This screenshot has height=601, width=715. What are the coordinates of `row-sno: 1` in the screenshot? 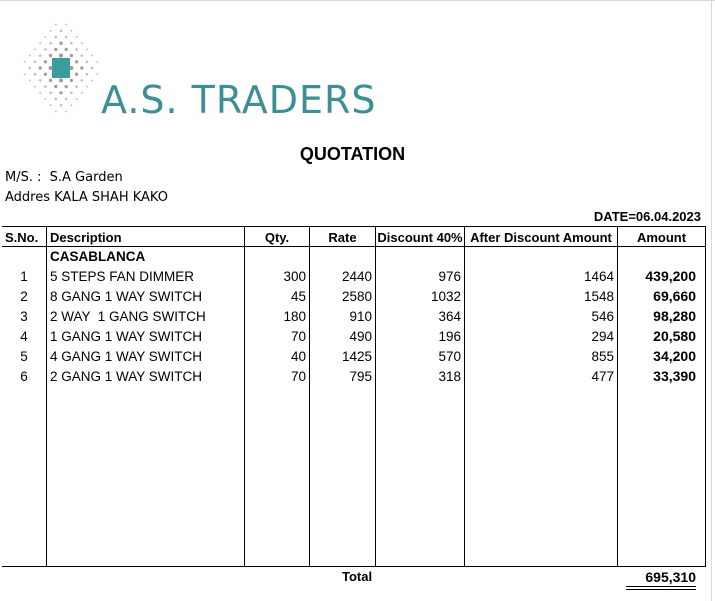 It's located at (24, 276).